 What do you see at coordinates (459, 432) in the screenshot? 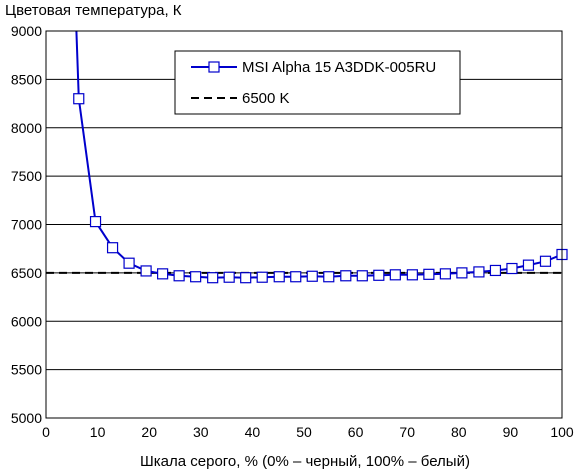
I see `x-tick-label: 80` at bounding box center [459, 432].